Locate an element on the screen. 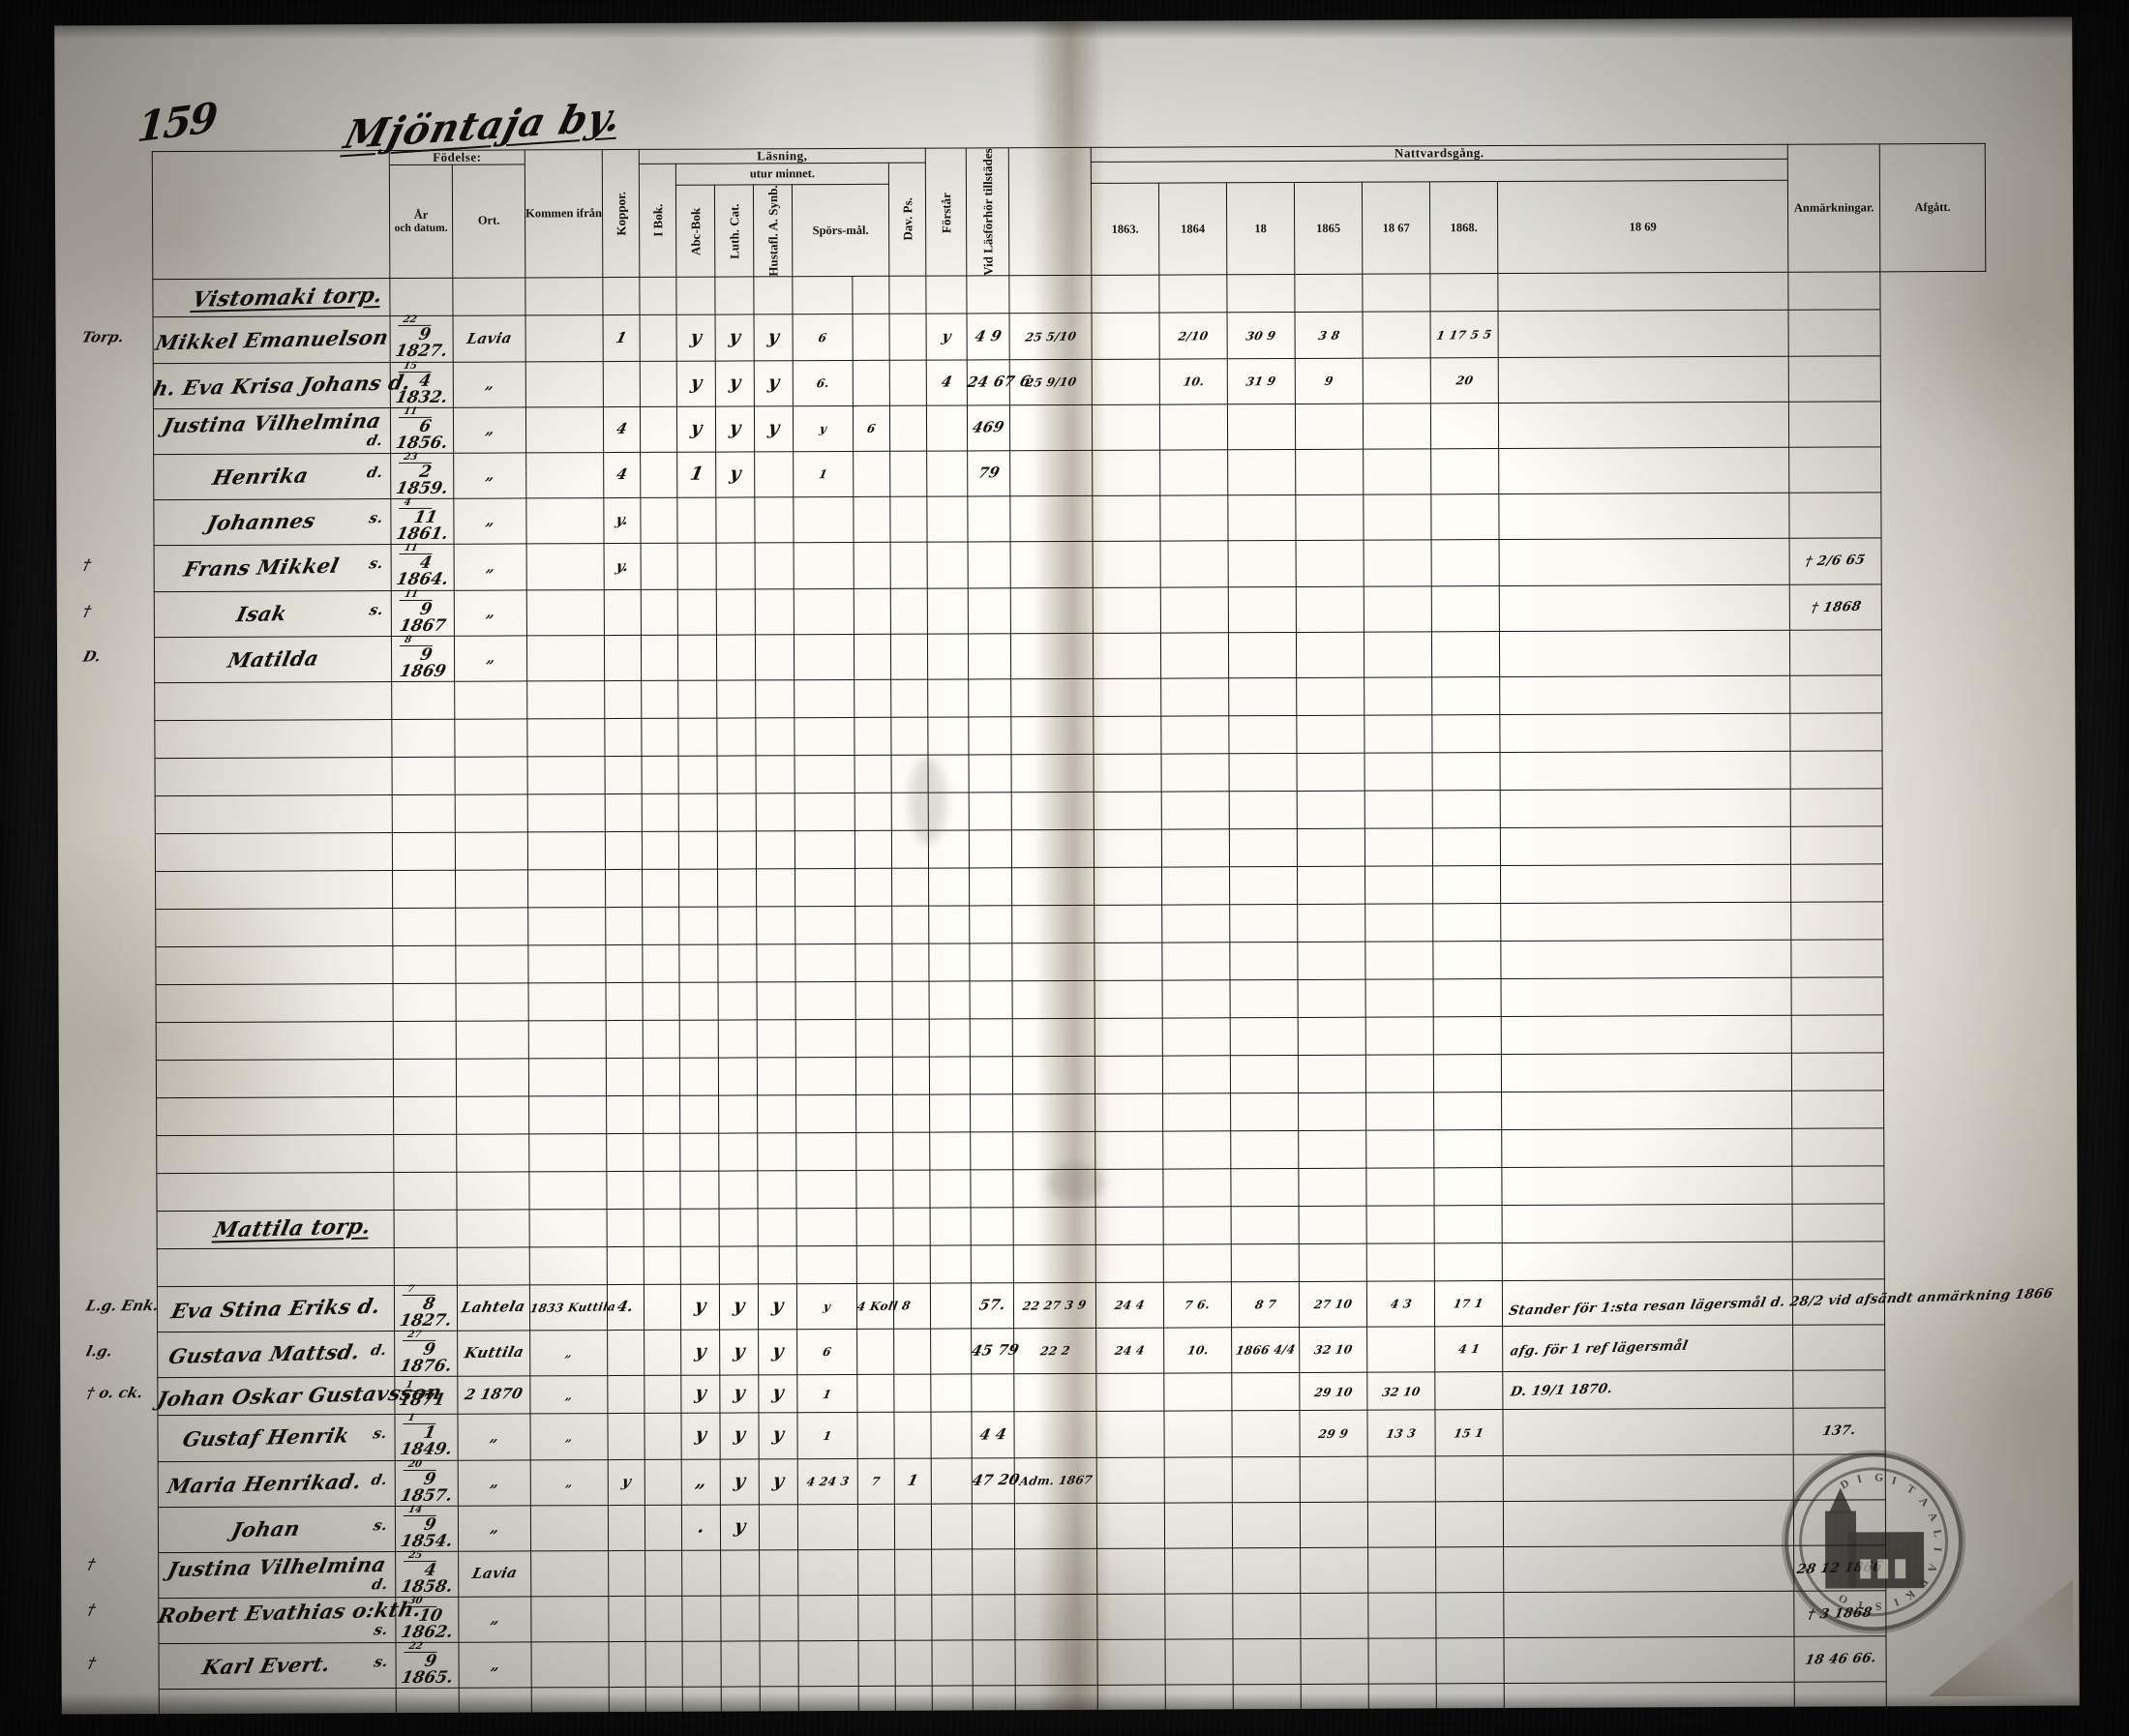 This screenshot has width=2129, height=1736. cell-n1863 is located at coordinates (1054, 1075).